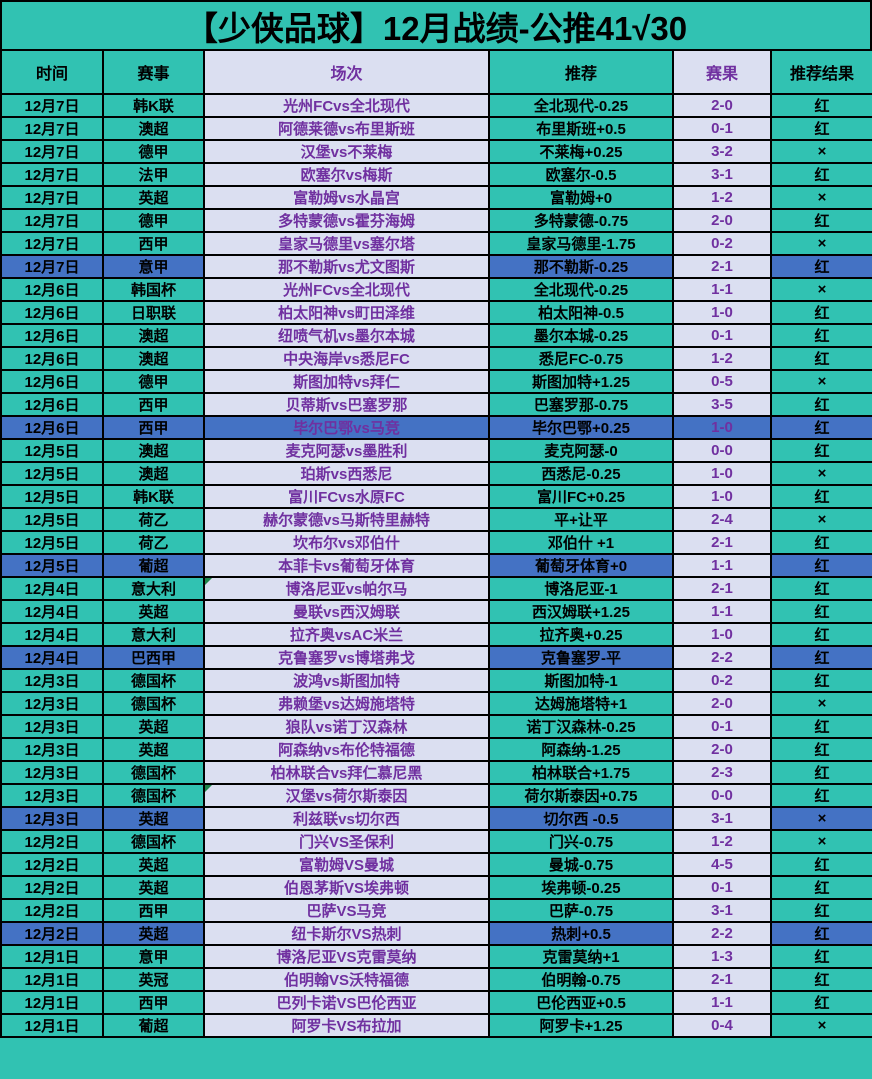  What do you see at coordinates (581, 174) in the screenshot?
I see `cell-pick: 欧塞尔-0.5` at bounding box center [581, 174].